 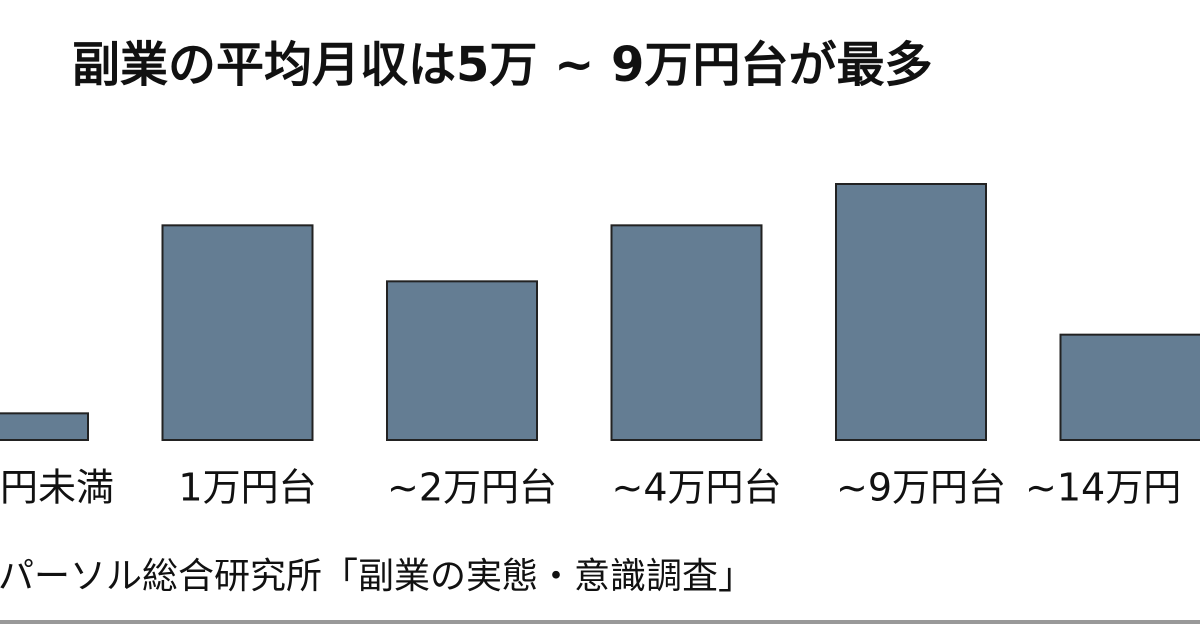 What do you see at coordinates (921, 488) in the screenshot?
I see `x-tick-label: ~9万円台` at bounding box center [921, 488].